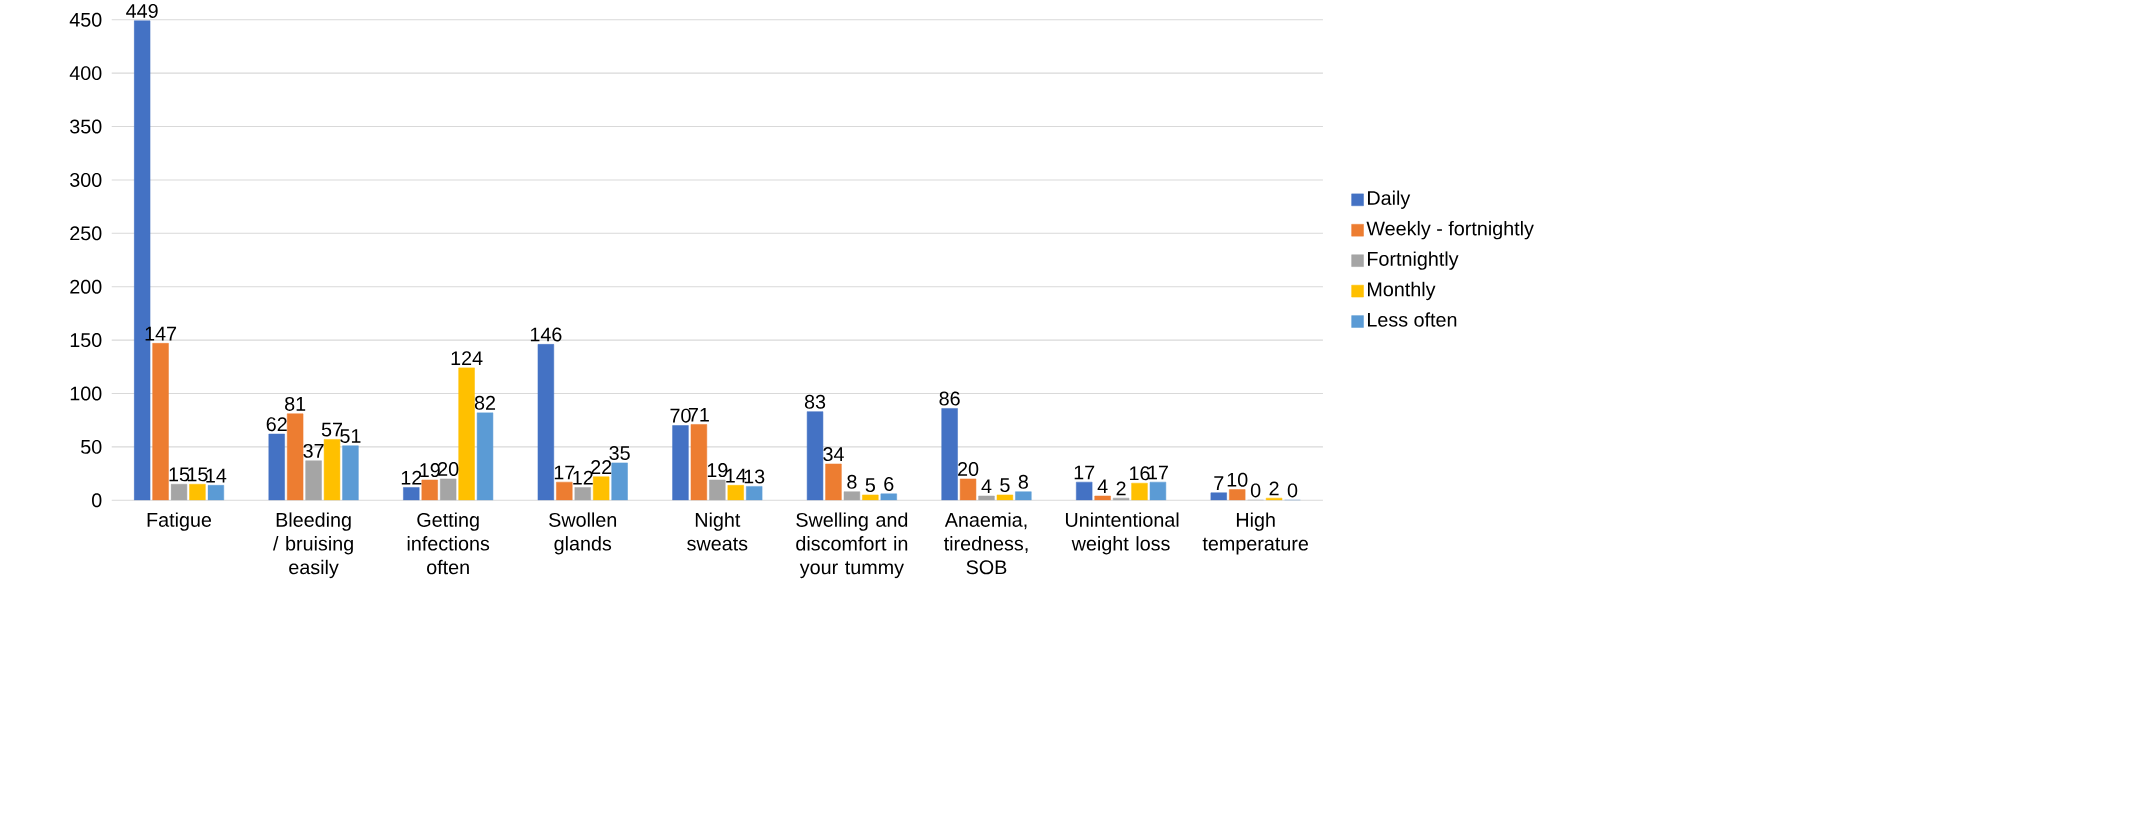 This screenshot has height=820, width=2155. What do you see at coordinates (313, 450) in the screenshot?
I see `data-label: 37` at bounding box center [313, 450].